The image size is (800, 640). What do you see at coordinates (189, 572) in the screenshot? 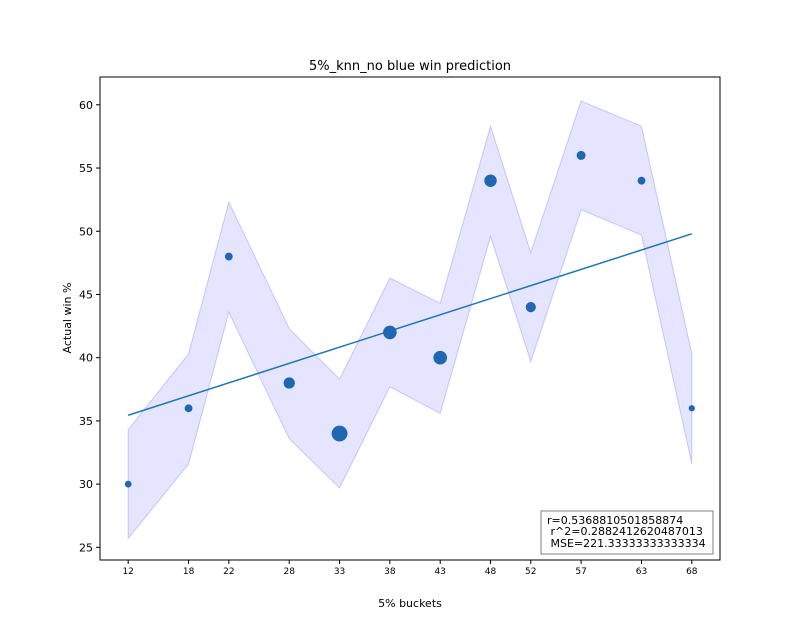
I see `x-tick-label: 18` at bounding box center [189, 572].